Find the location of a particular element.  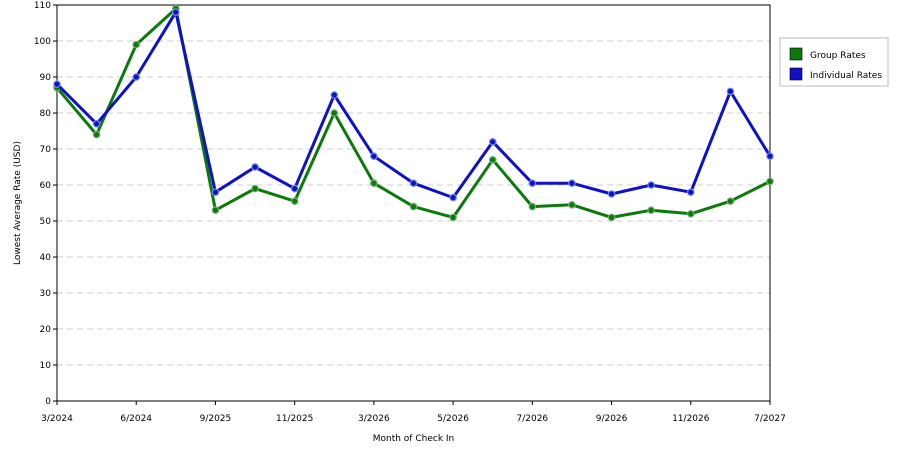

y-tick-label-30: 30 is located at coordinates (46, 294).